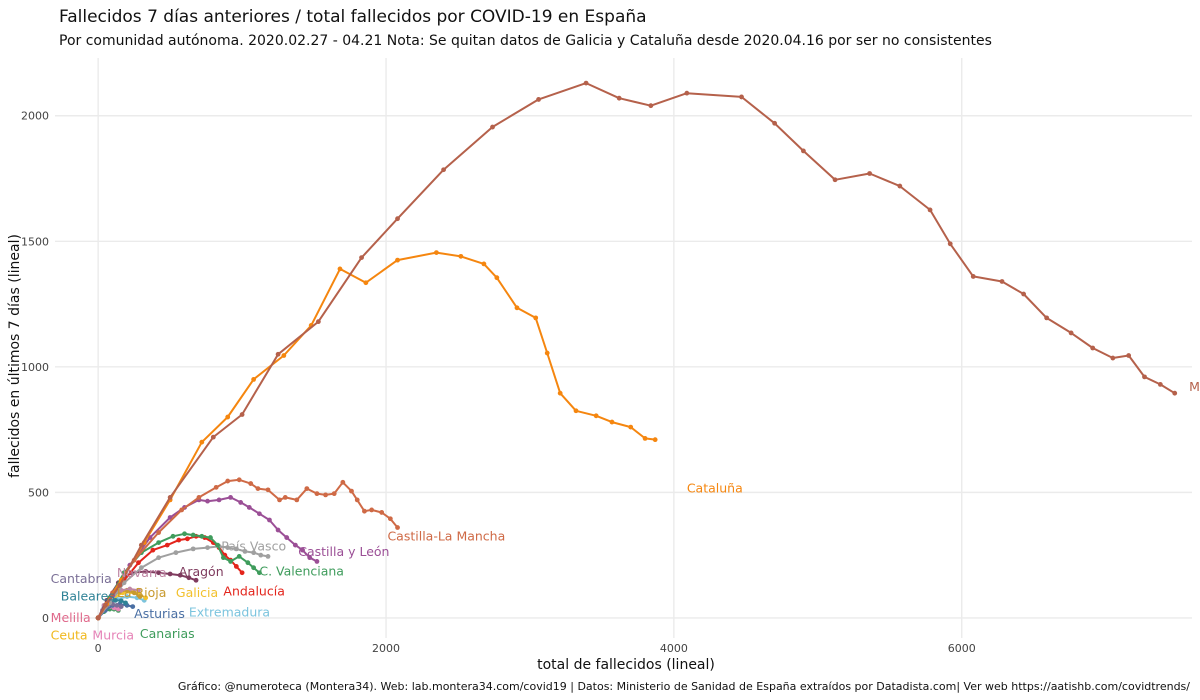  I want to click on y-tick-label: 1000, so click(35, 367).